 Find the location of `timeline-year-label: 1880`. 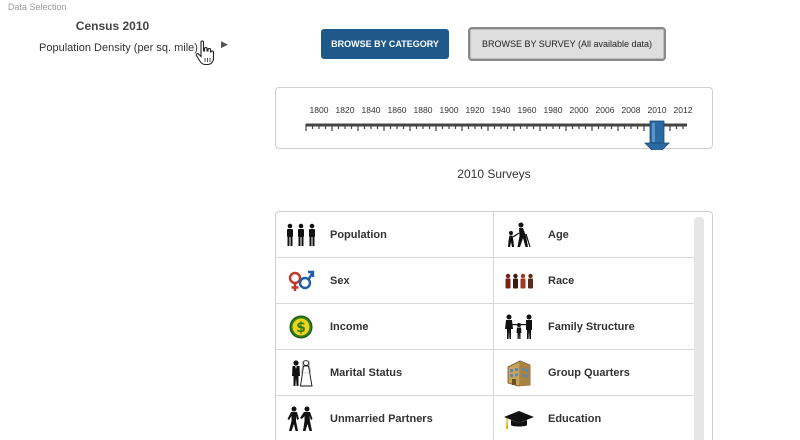

timeline-year-label: 1880 is located at coordinates (423, 110).